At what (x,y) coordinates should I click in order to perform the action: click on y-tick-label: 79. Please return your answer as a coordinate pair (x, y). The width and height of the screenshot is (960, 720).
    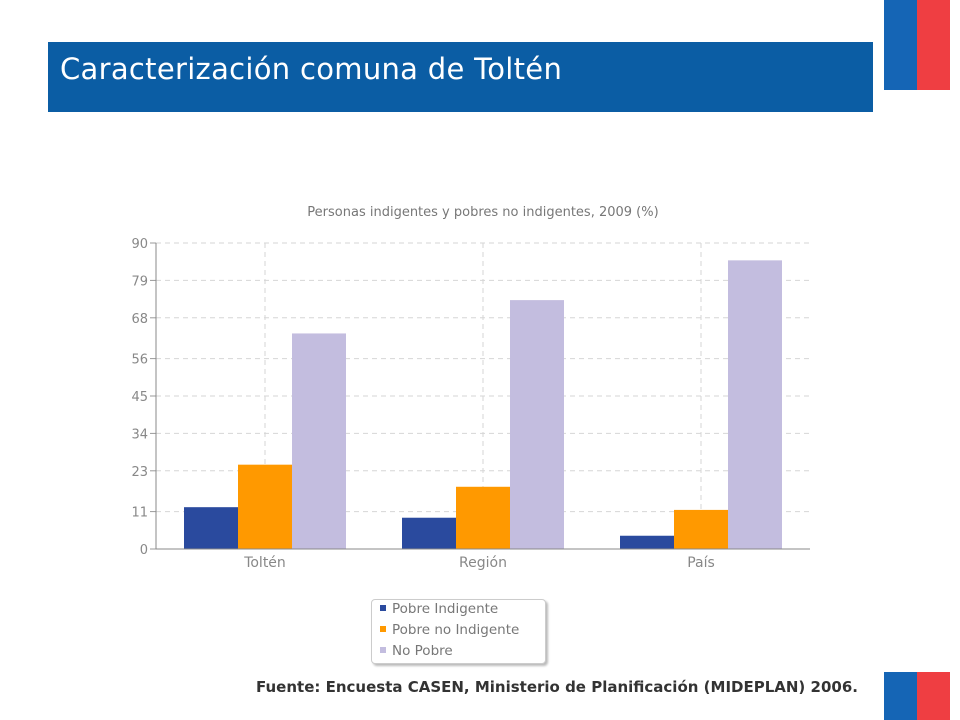
    Looking at the image, I should click on (139, 281).